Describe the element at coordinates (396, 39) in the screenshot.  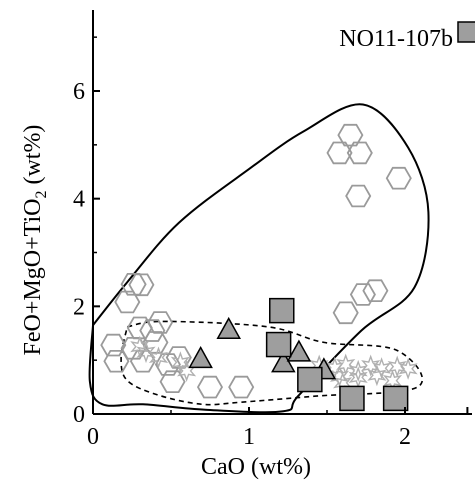
I see `legend-label: NO11-107b` at that location.